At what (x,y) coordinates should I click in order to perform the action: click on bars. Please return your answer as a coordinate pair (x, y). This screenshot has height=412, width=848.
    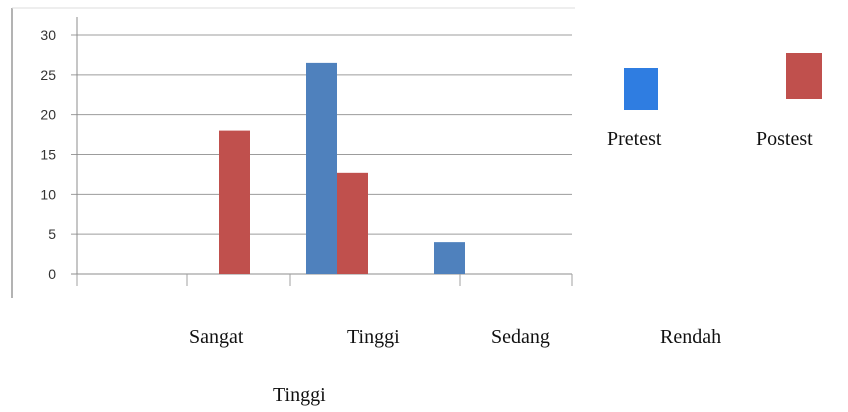
    Looking at the image, I should click on (342, 168).